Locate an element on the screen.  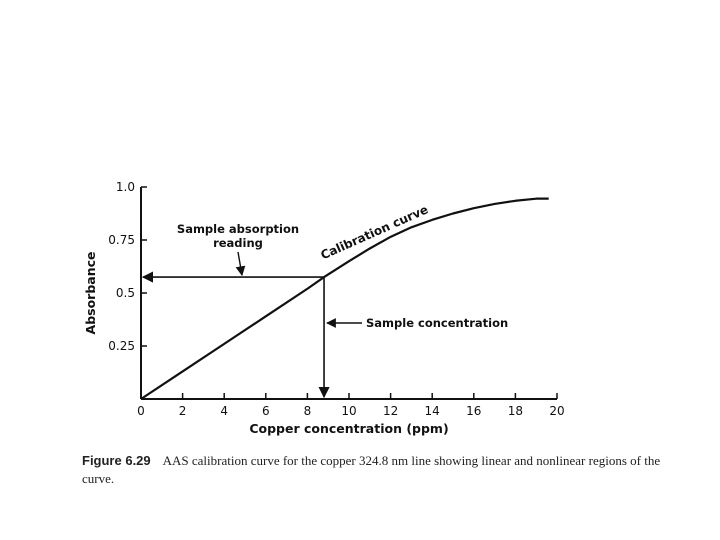
x-axis-title: Copper concentration (ppm) is located at coordinates (348, 428).